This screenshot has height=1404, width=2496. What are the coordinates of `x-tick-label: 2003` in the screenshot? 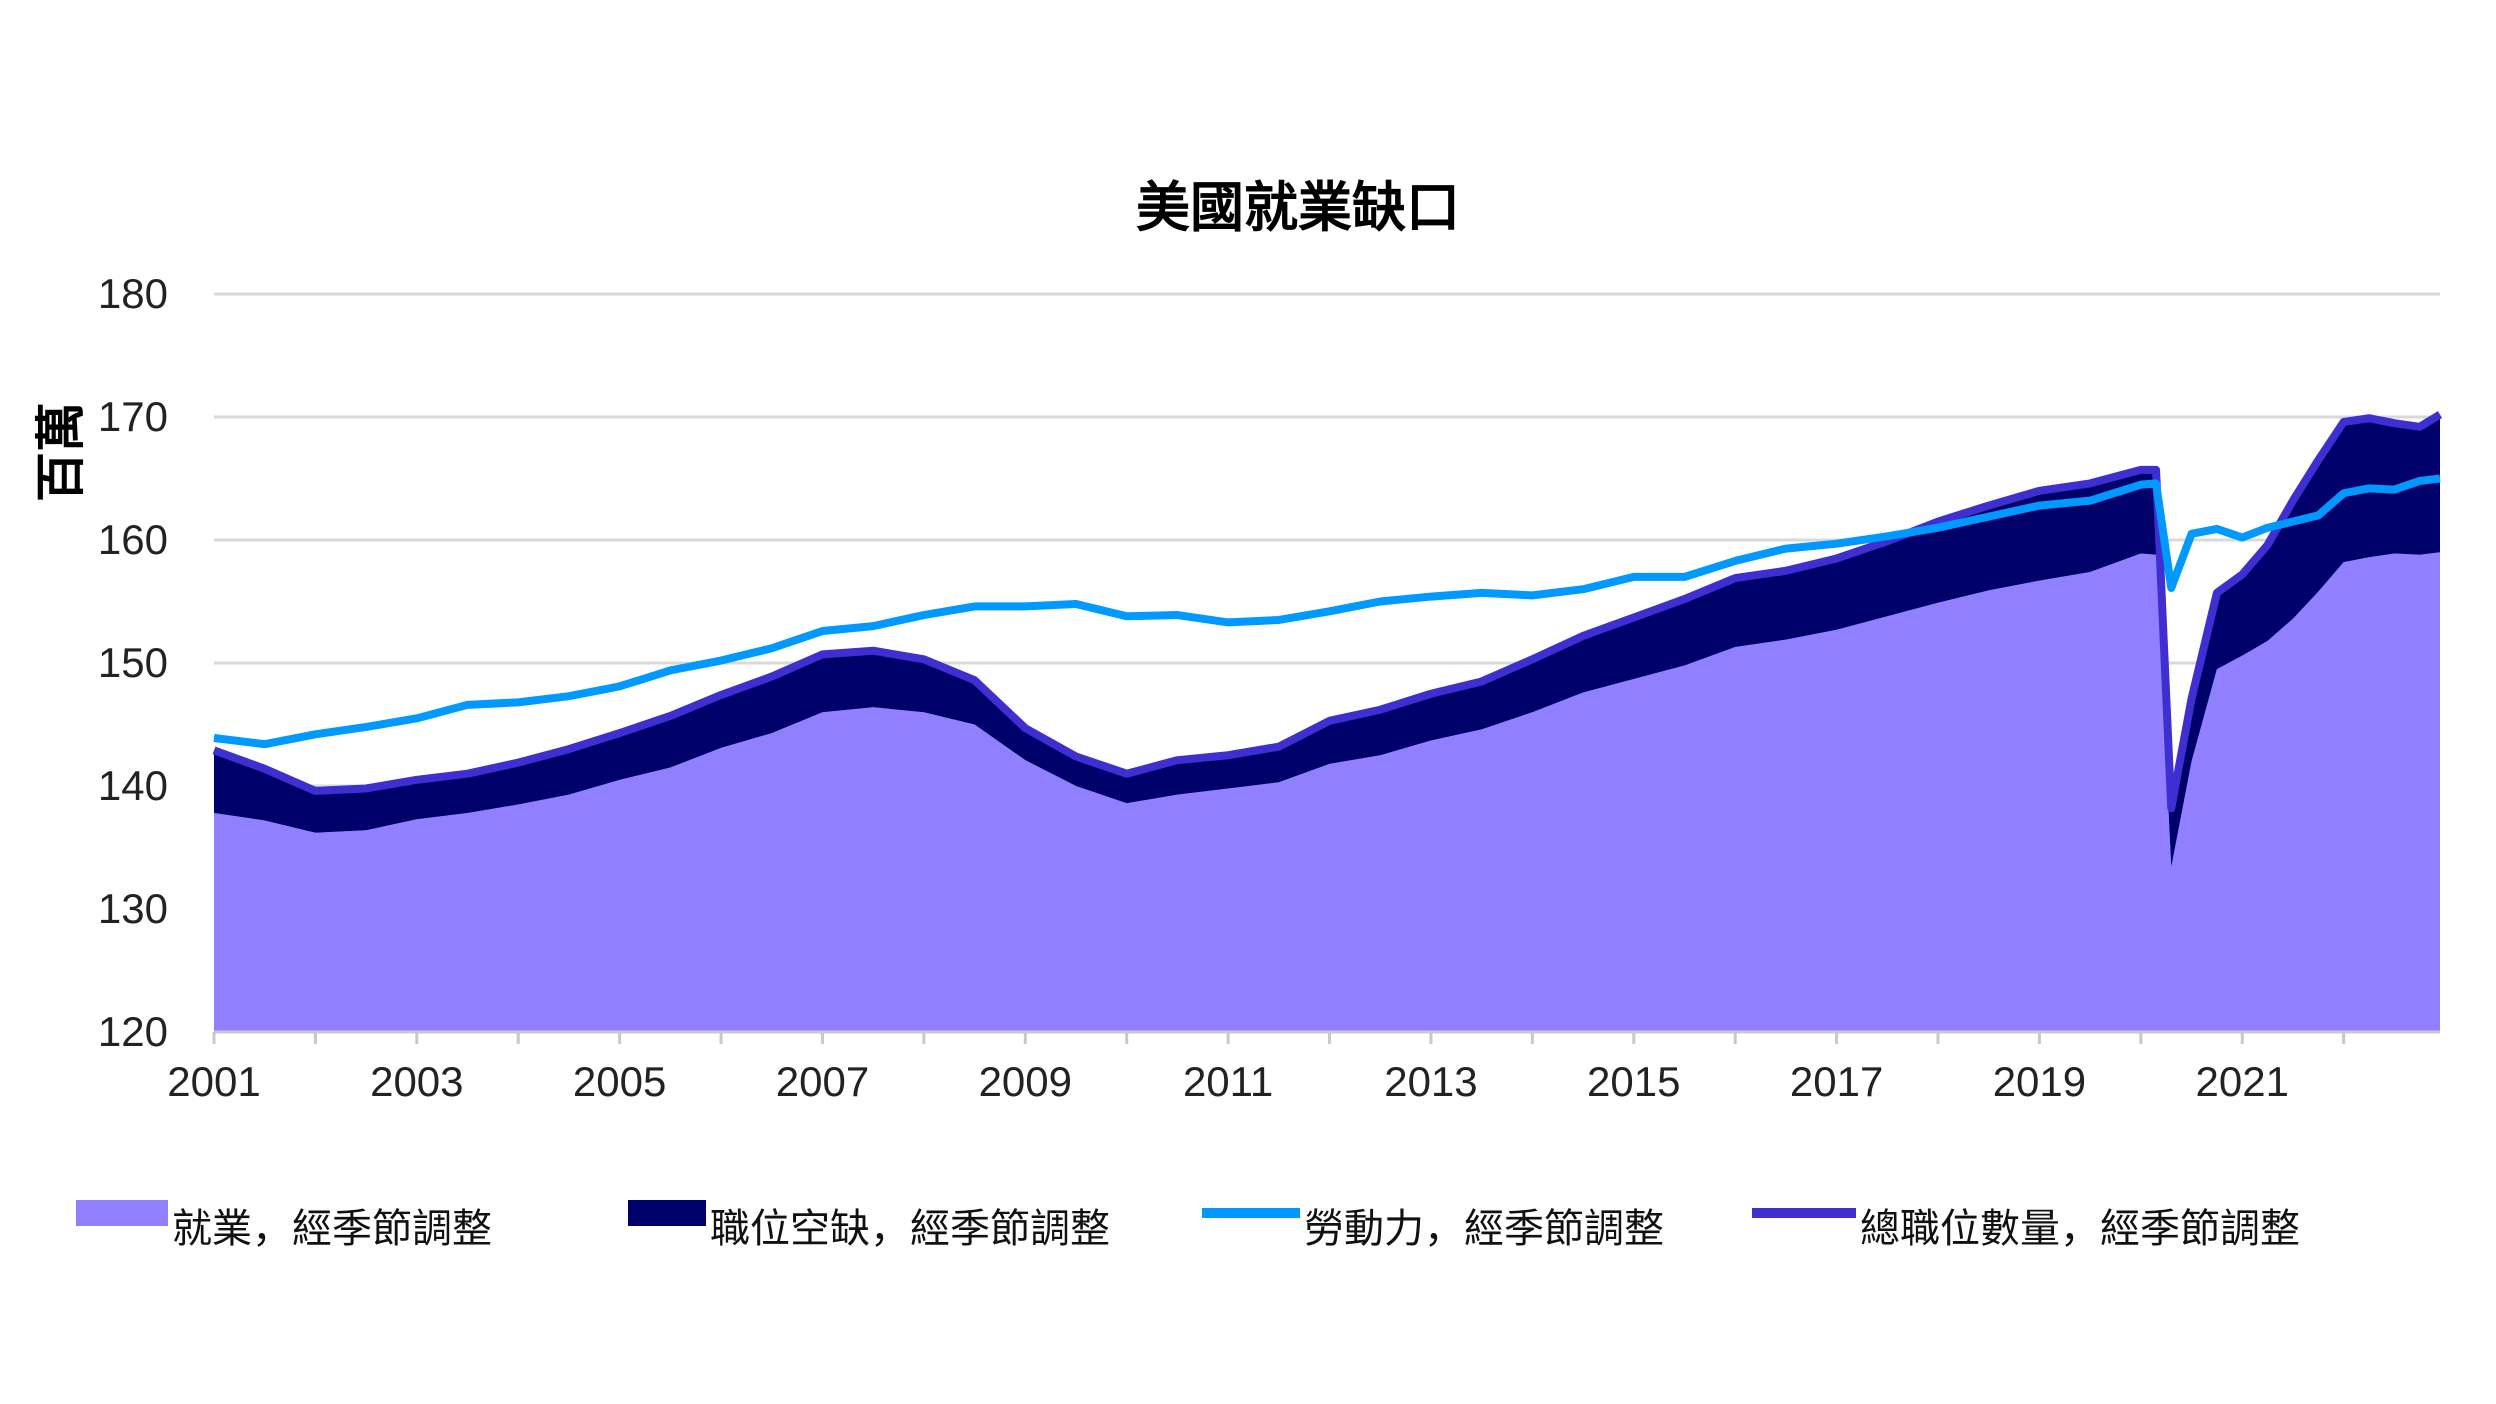 It's located at (416, 1081).